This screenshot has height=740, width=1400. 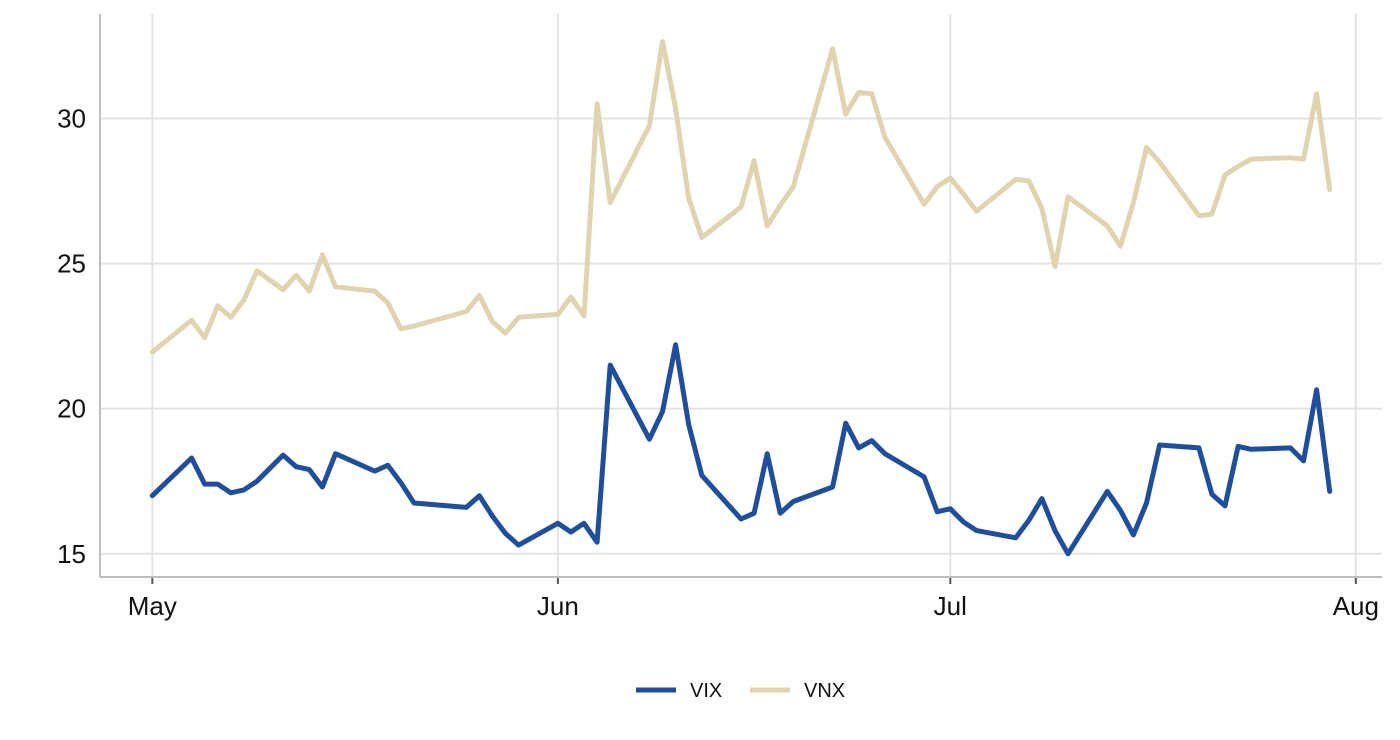 What do you see at coordinates (824, 691) in the screenshot?
I see `legend-label-vnx: VNX` at bounding box center [824, 691].